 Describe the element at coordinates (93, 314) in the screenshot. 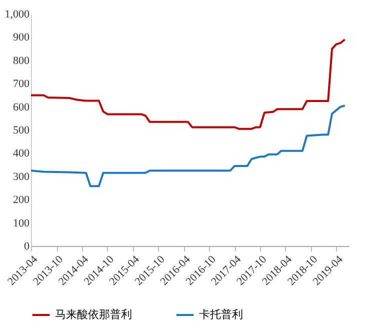

I see `legend-label: 马来酸依那普利` at that location.